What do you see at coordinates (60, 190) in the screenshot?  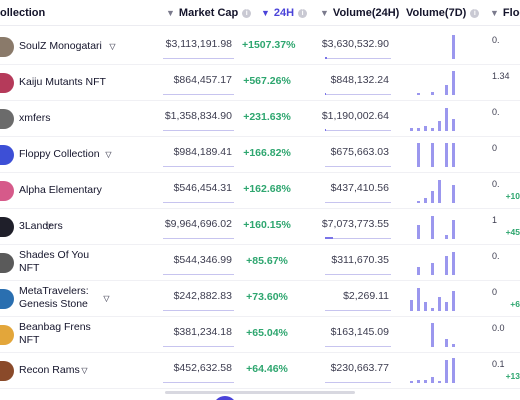 I see `collection-name-link: Alpha Elementary` at bounding box center [60, 190].